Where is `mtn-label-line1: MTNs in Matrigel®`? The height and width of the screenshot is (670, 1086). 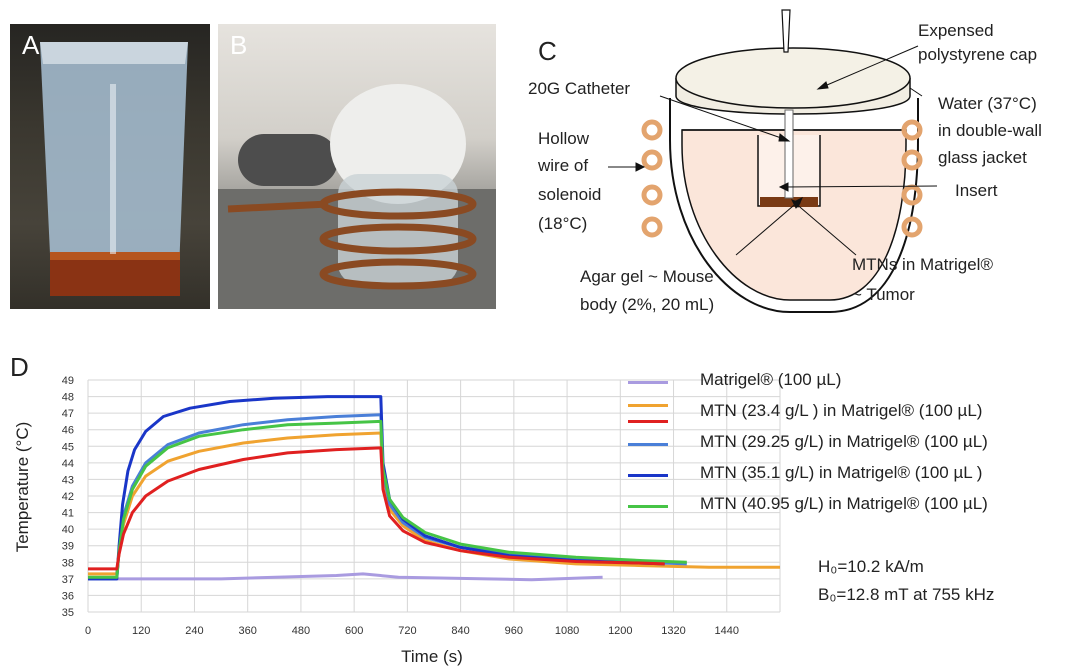 mtn-label-line1: MTNs in Matrigel® is located at coordinates (922, 264).